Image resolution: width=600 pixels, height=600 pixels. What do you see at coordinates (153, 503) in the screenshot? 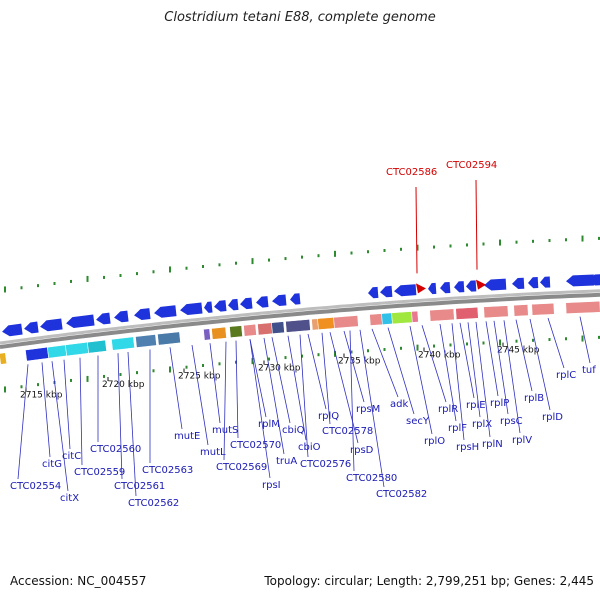
I see `gene-label: CTC02562` at bounding box center [153, 503].